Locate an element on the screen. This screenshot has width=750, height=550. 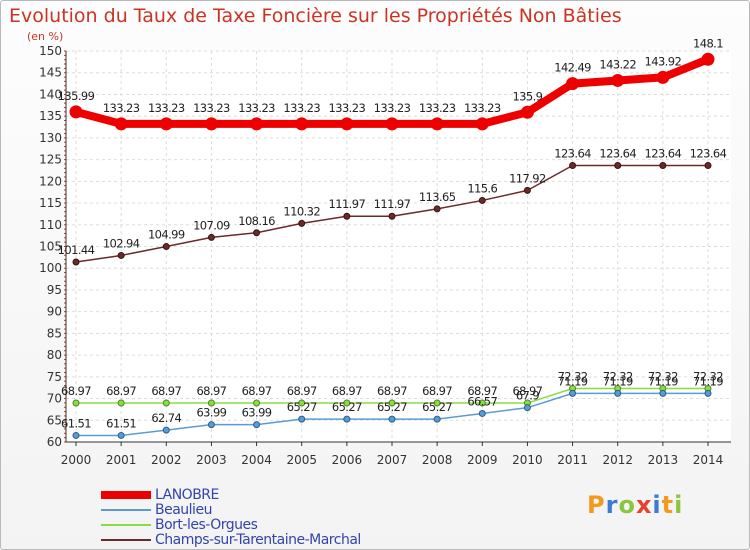
y-tick-label: 125 is located at coordinates (50, 160).